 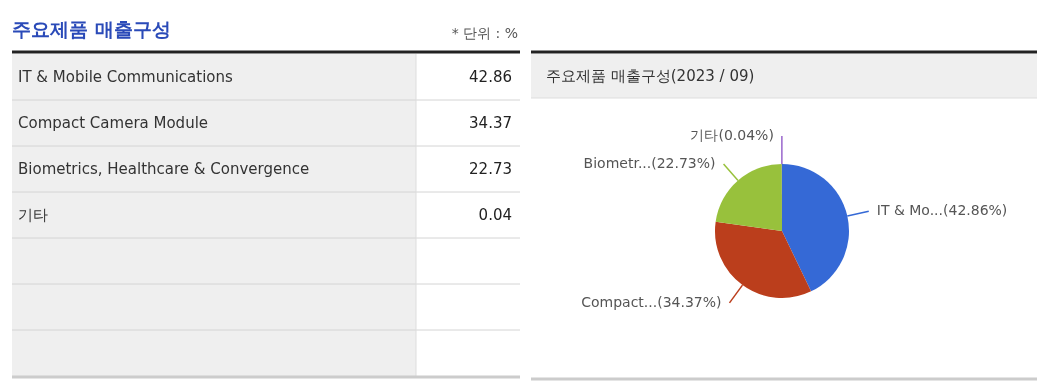 I want to click on category-label: 기타, so click(x=33, y=215).